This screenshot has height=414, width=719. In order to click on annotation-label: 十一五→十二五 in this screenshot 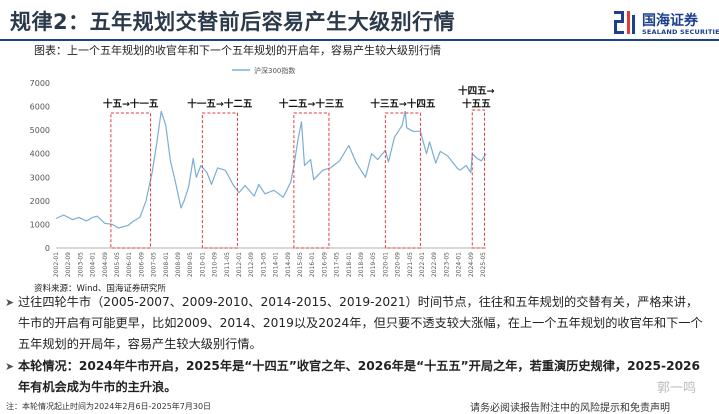, I will do `click(219, 104)`.